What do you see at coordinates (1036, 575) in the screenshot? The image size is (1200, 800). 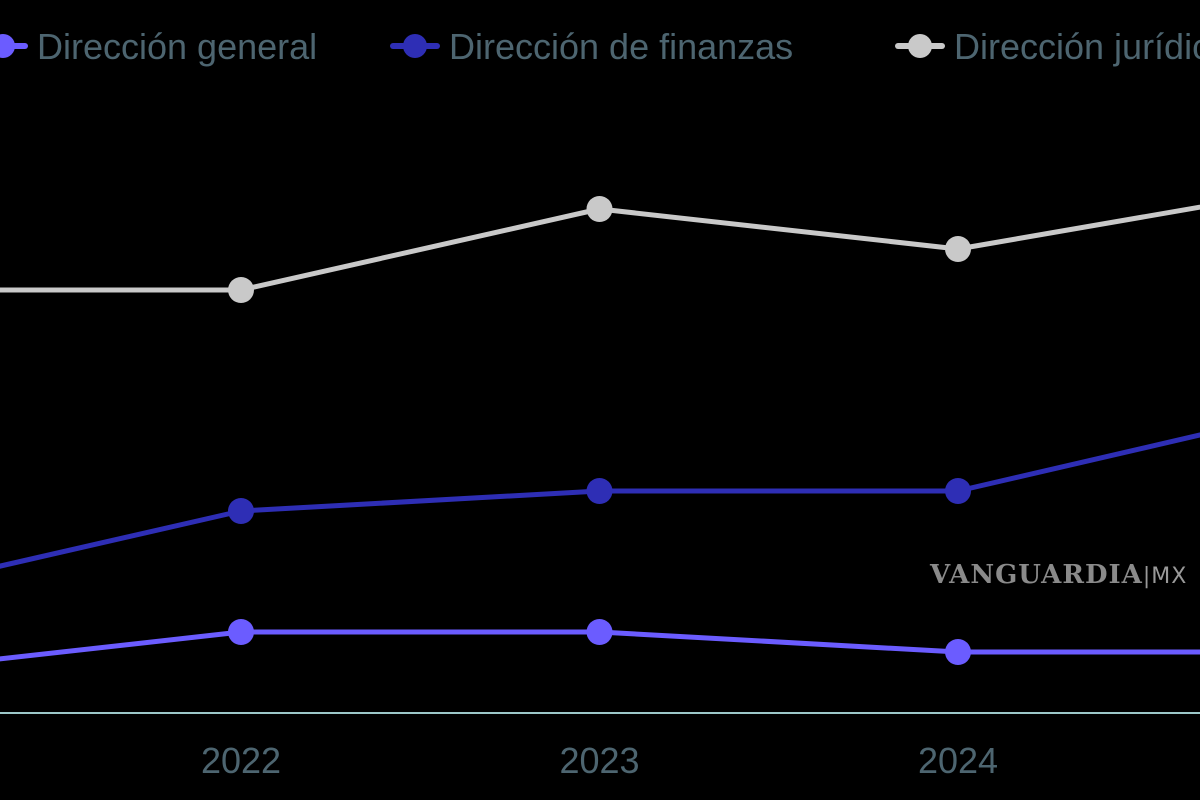 I see `watermark-brand: VANGUARDIA` at bounding box center [1036, 575].